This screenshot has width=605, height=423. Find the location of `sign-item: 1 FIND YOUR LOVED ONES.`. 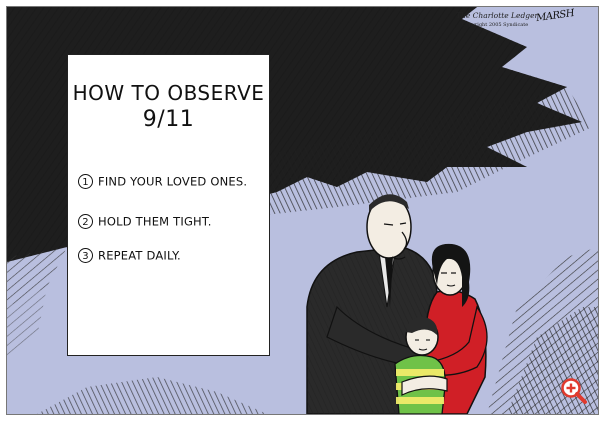

sign-item: 1 FIND YOUR LOVED ONES. is located at coordinates (162, 181).